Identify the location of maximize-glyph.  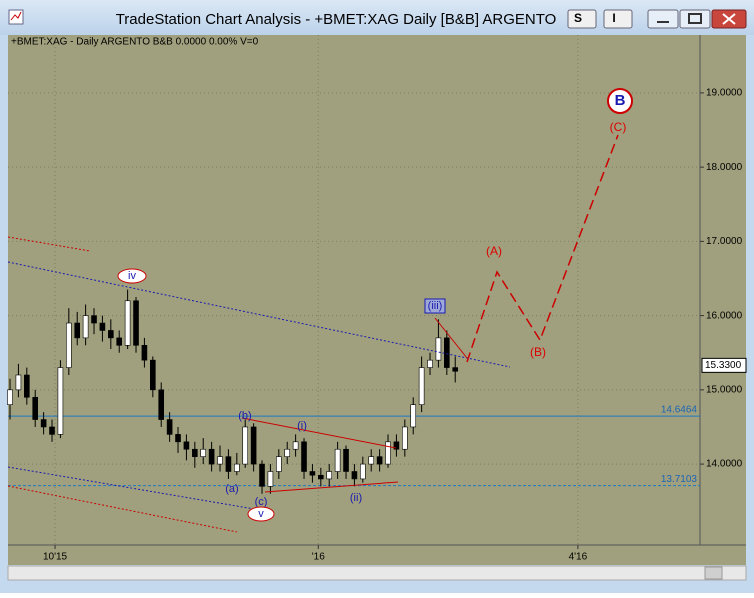
(695, 18).